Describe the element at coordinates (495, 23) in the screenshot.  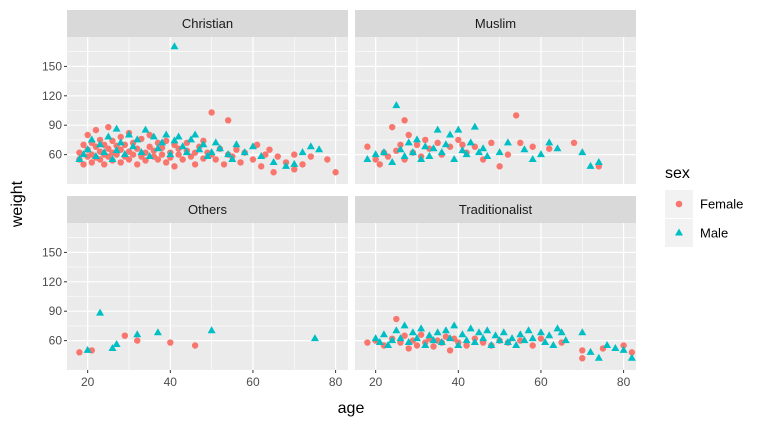
I see `facet-strip-label-muslim: Muslim` at that location.